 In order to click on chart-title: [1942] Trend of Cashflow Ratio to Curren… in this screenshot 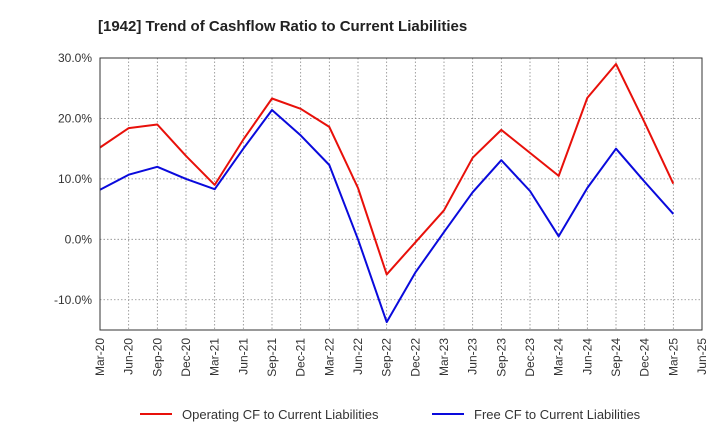, I will do `click(282, 26)`.